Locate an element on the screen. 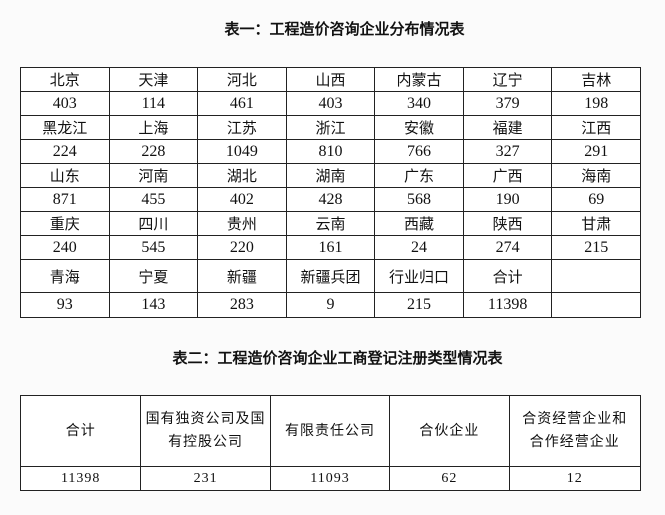 The width and height of the screenshot is (665, 515). region-name-cell: 安徽 is located at coordinates (419, 127).